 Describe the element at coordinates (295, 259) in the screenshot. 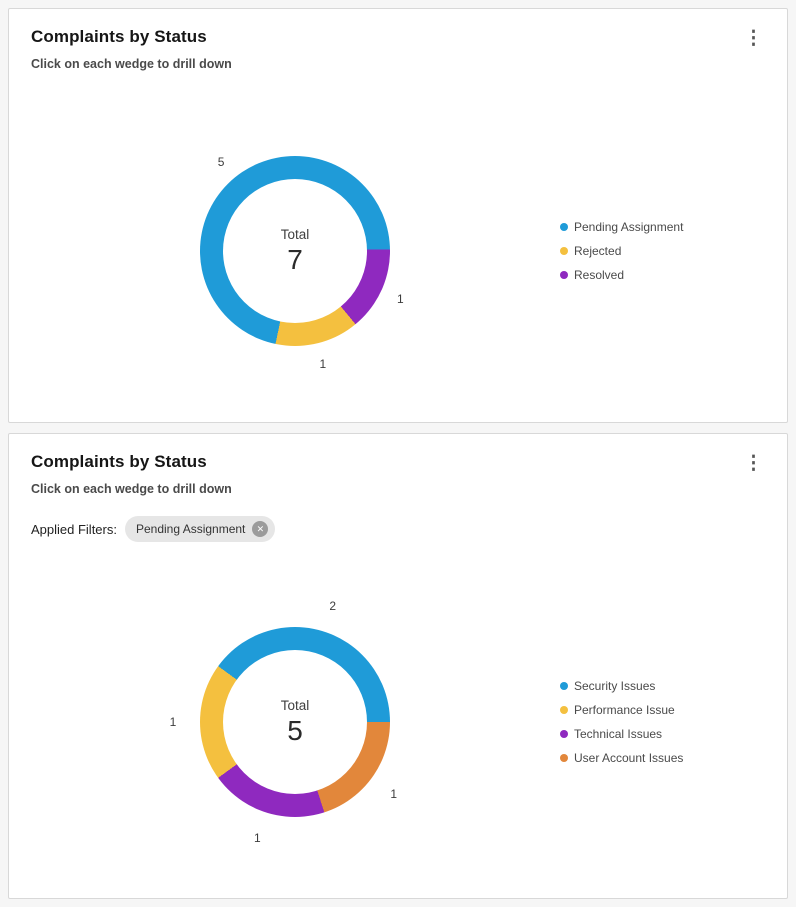

I see `total-value: 7` at that location.